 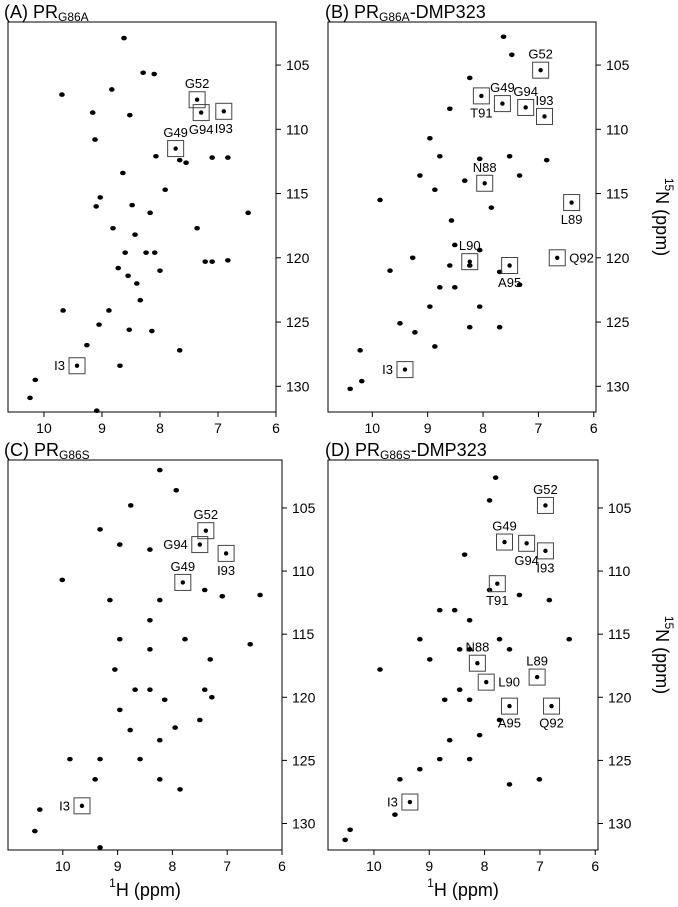 What do you see at coordinates (572, 219) in the screenshot?
I see `annotation-label: L89` at bounding box center [572, 219].